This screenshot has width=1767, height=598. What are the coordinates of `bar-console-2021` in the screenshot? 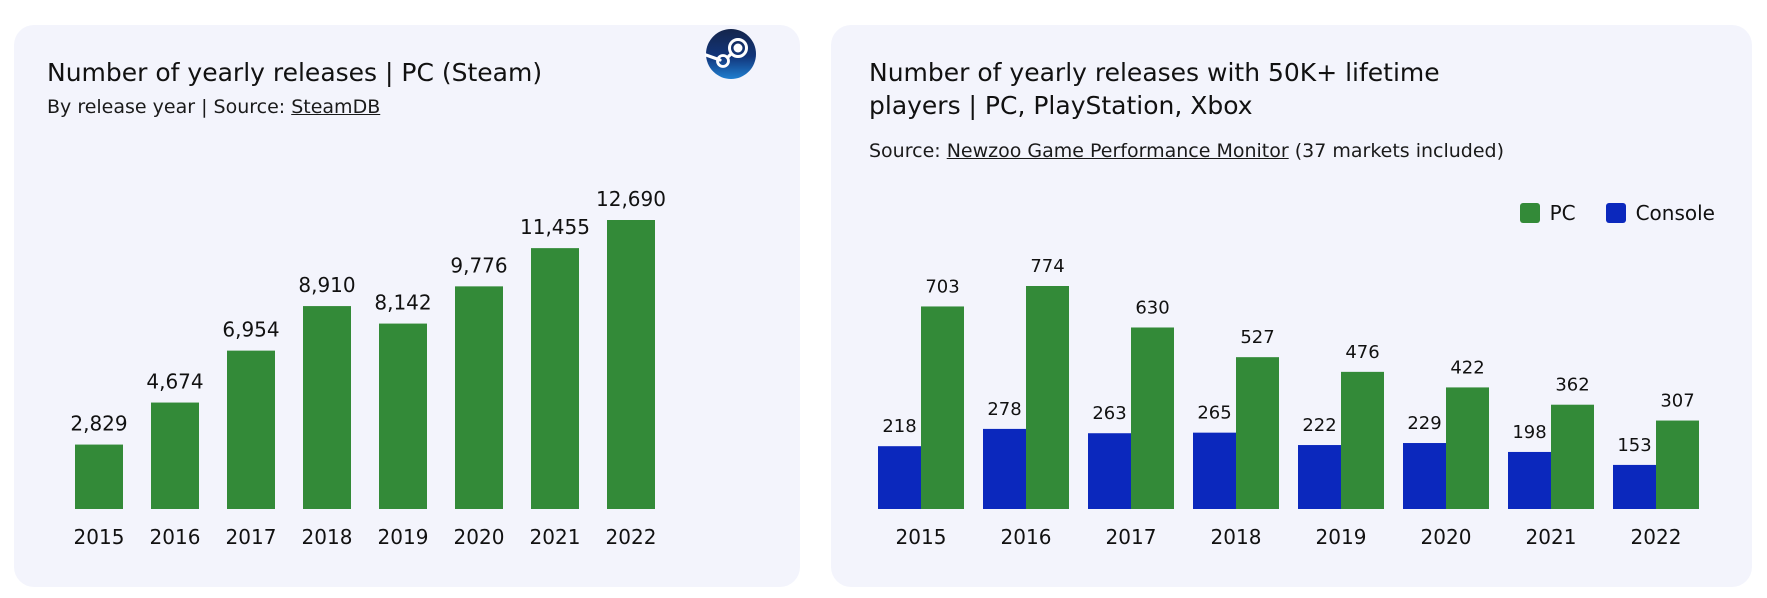 It's located at (1529, 480).